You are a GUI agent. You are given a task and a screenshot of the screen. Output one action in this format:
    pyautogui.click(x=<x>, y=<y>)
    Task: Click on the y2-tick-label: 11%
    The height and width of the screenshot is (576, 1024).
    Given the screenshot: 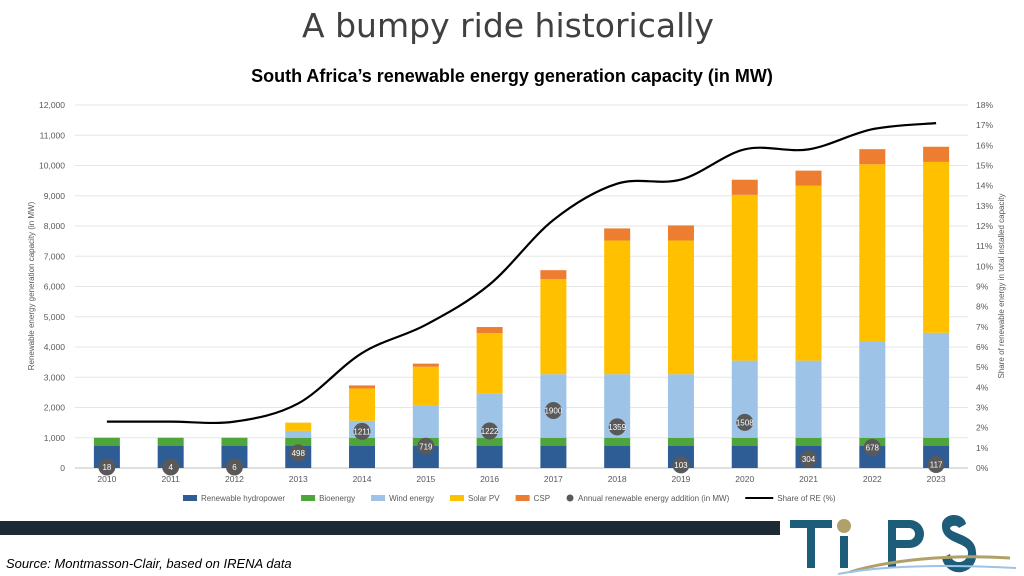 What is the action you would take?
    pyautogui.click(x=984, y=246)
    